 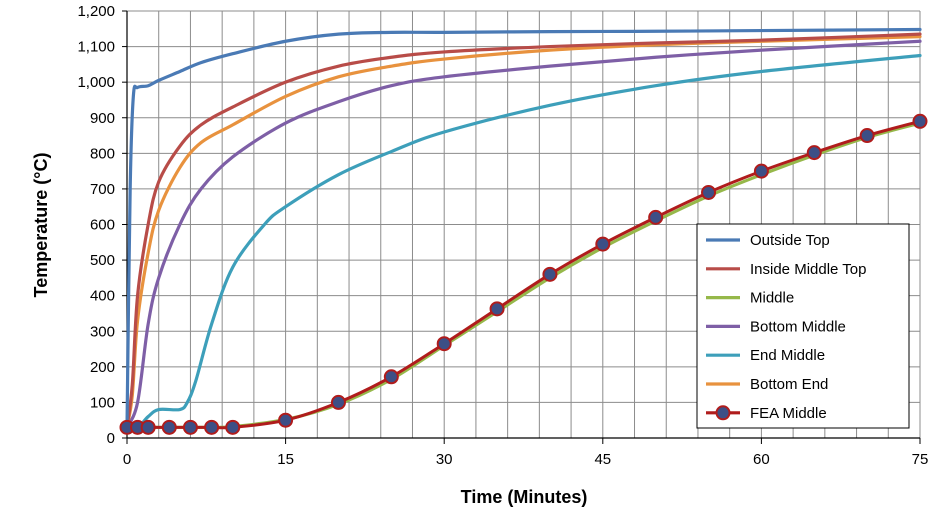 What do you see at coordinates (111, 438) in the screenshot?
I see `y-tick-label: 0` at bounding box center [111, 438].